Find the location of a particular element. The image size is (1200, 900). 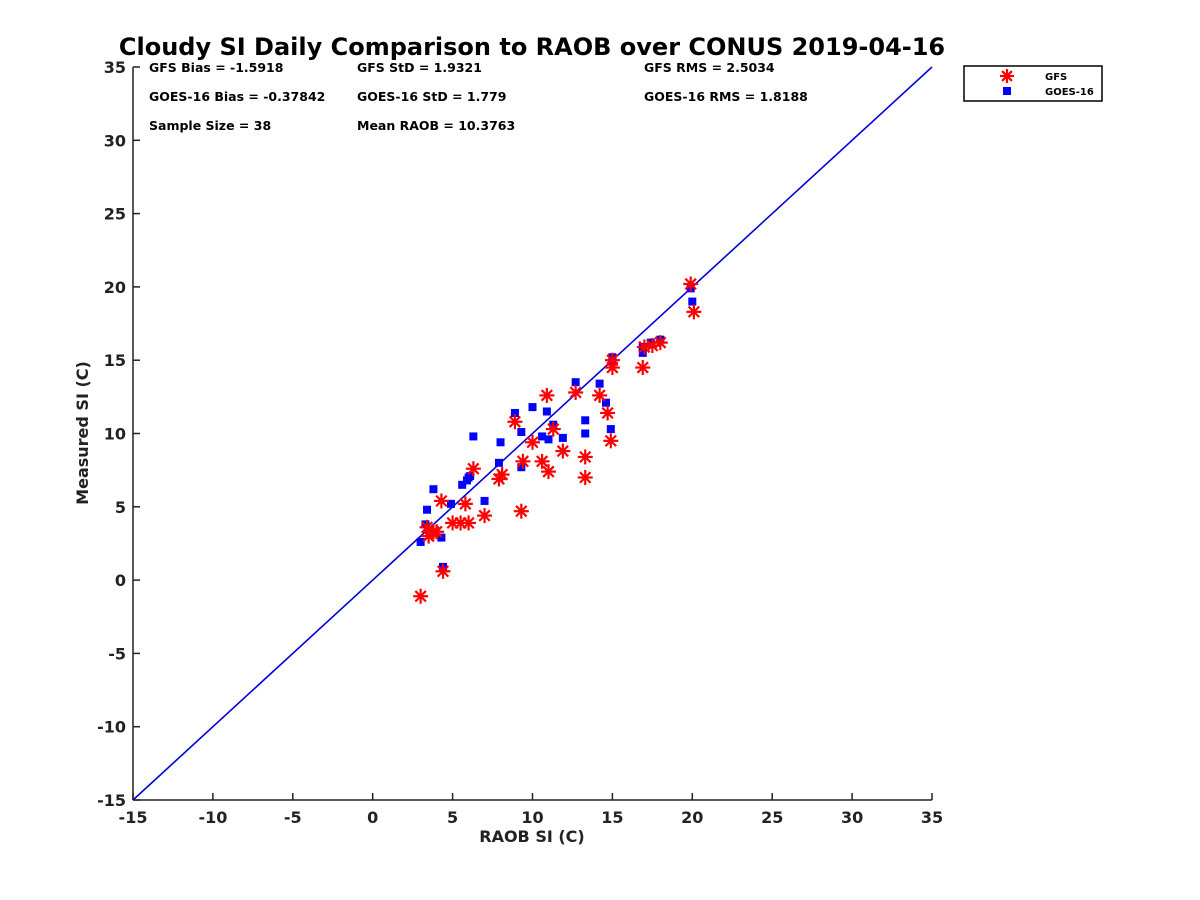

stat-label: GOES-16 RMS = 1.8188 is located at coordinates (726, 96).